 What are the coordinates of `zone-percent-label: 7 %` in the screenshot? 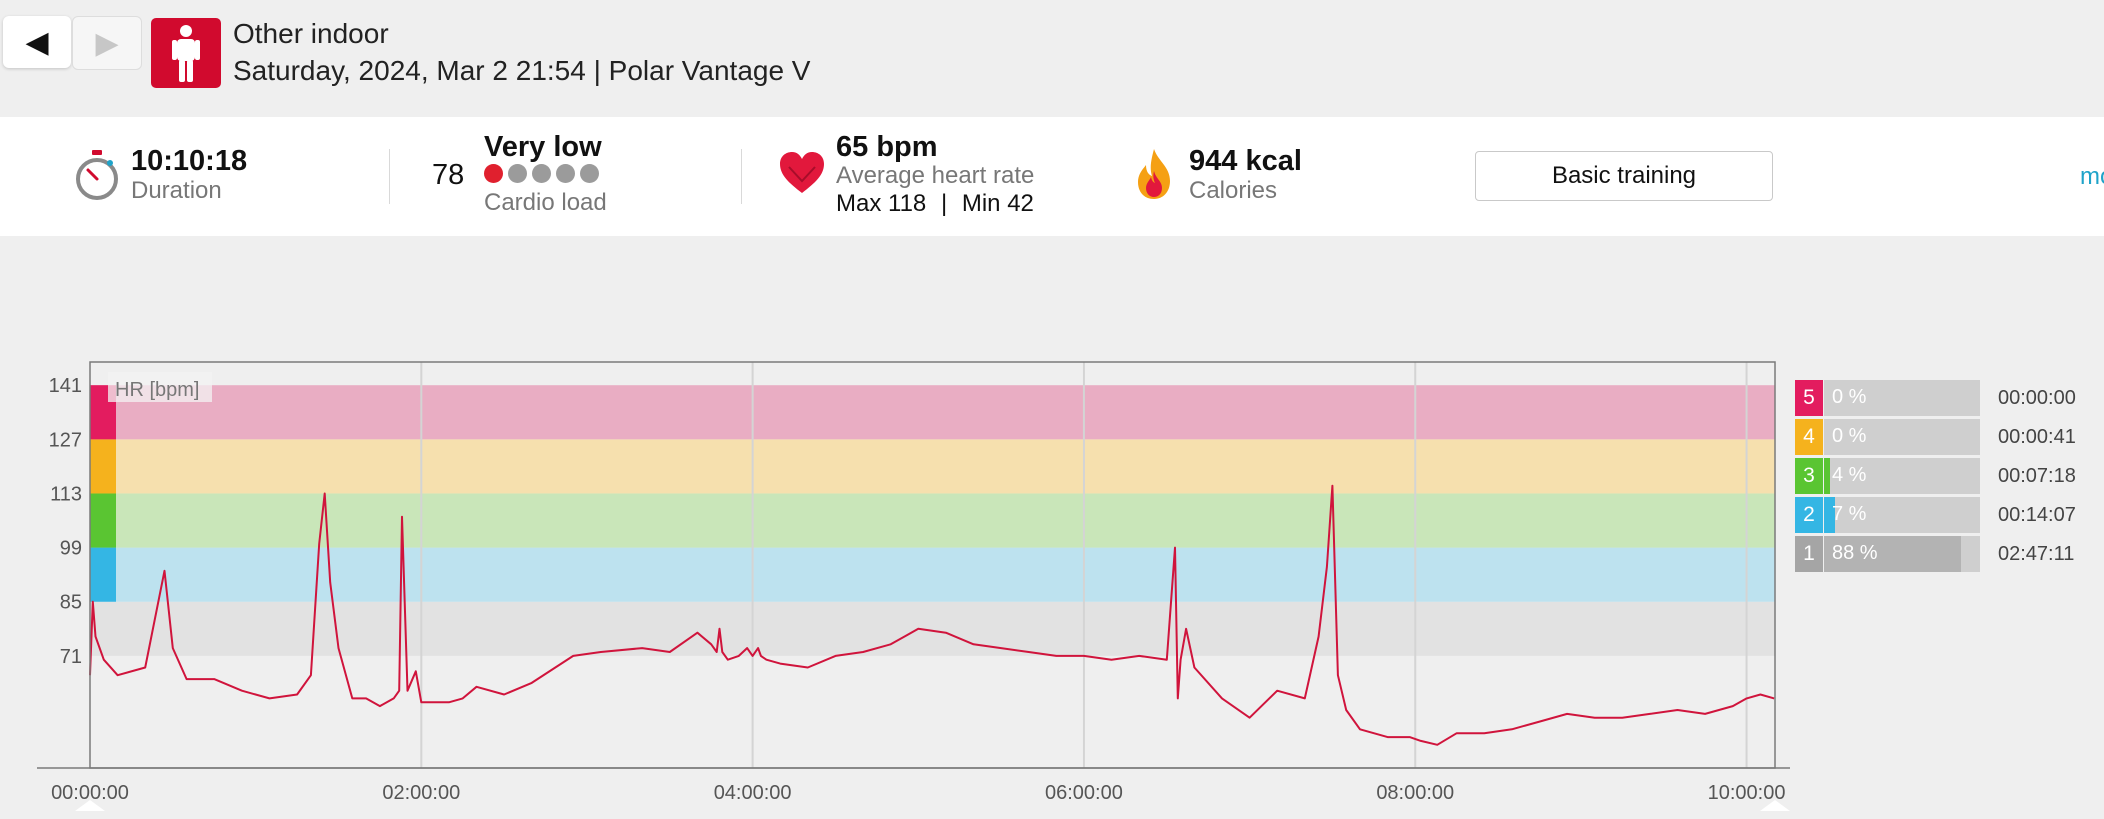 It's located at (1849, 514).